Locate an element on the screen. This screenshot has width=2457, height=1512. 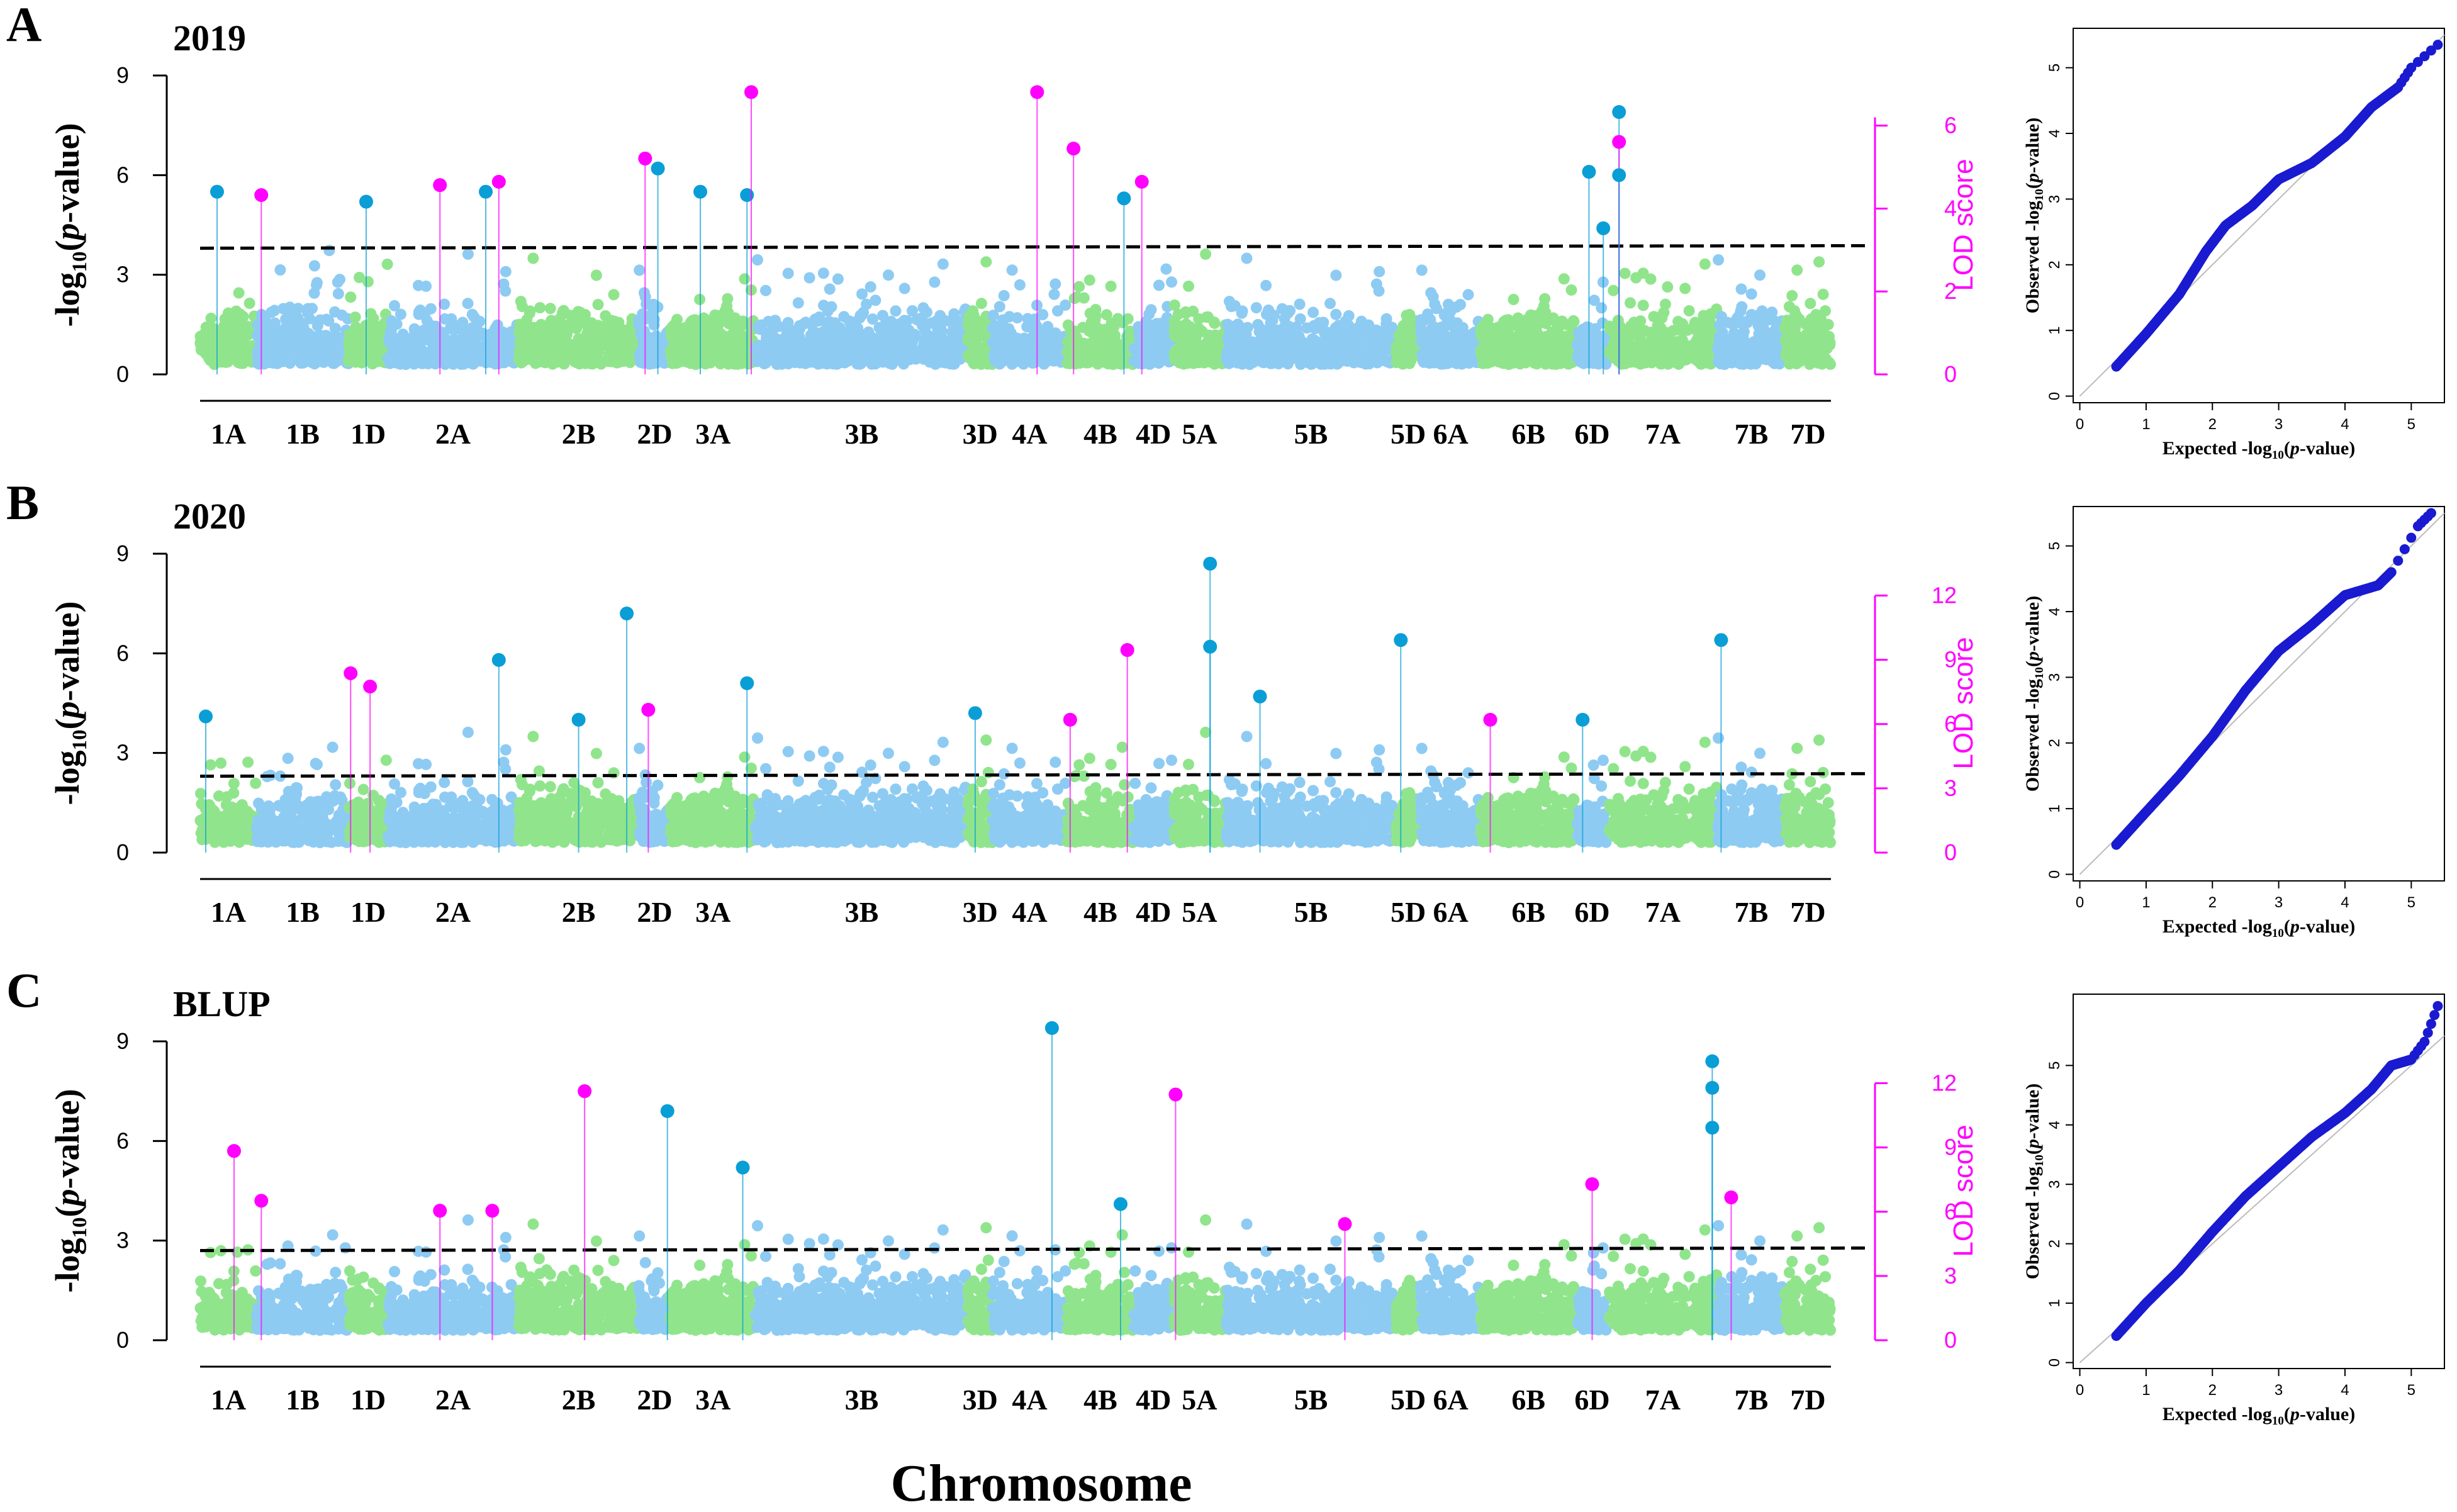
panel-title: 2019 is located at coordinates (209, 38).